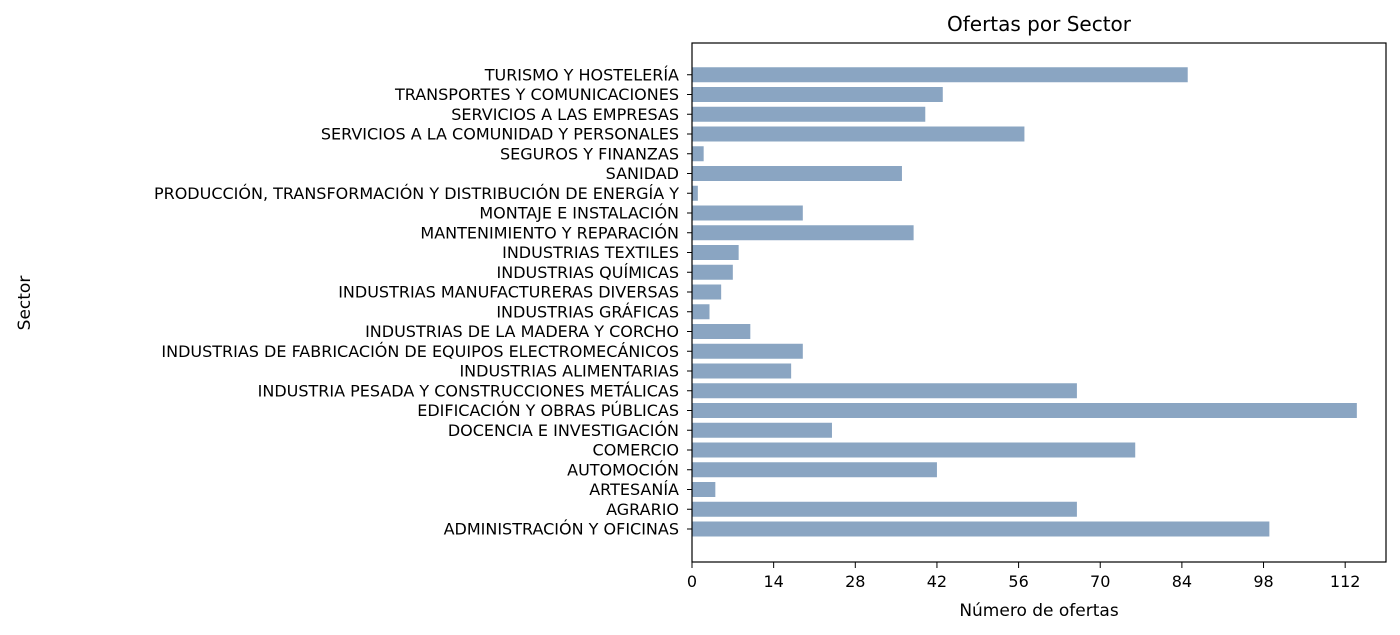  Describe the element at coordinates (588, 272) in the screenshot. I see `category-label: INDUSTRIAS QUÍMICAS` at that location.